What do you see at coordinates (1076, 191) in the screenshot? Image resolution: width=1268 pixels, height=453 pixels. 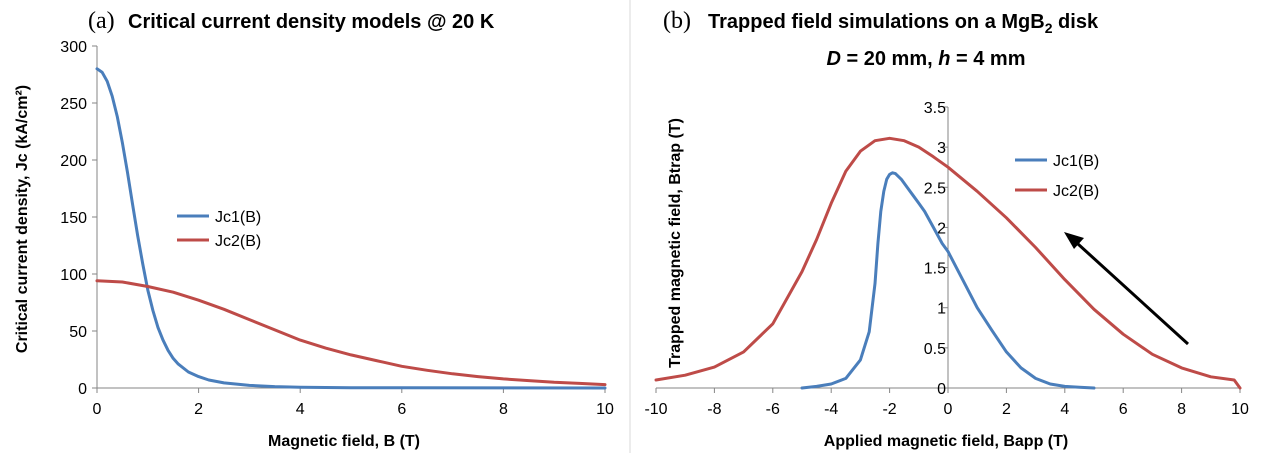 I see `panel-b-legend-label: Jc2(B)` at bounding box center [1076, 191].